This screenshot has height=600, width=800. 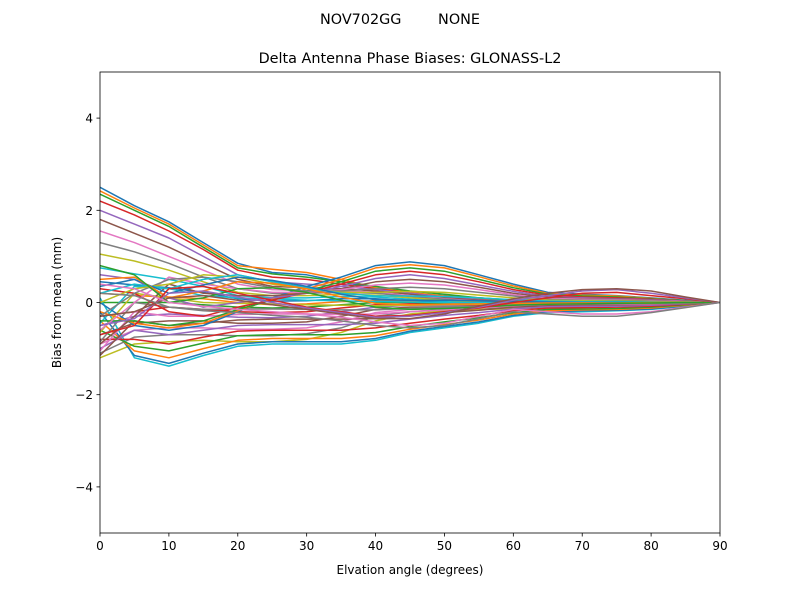 What do you see at coordinates (89, 211) in the screenshot?
I see `y-tick-label: 2` at bounding box center [89, 211].